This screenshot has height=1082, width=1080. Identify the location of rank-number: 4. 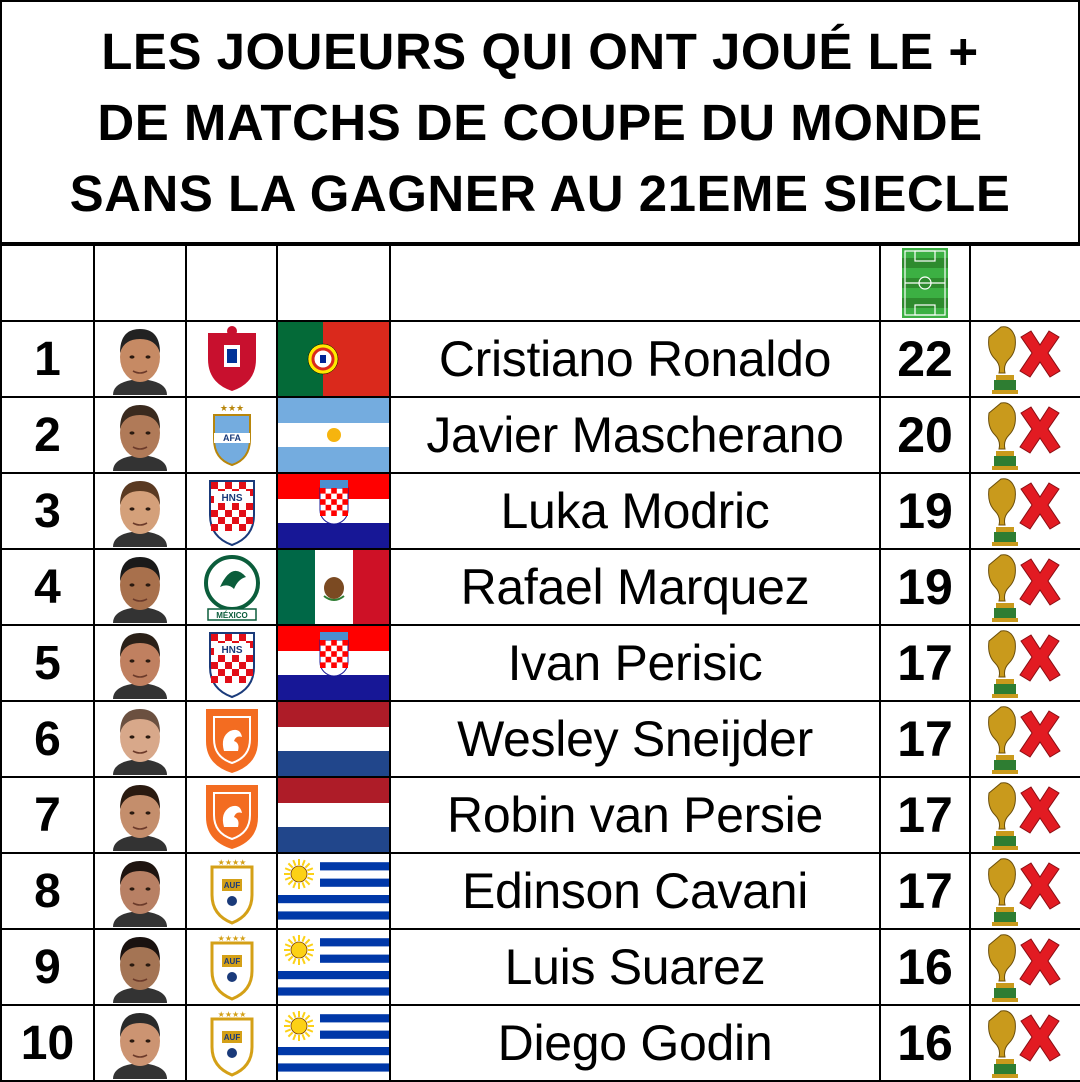
(47, 587).